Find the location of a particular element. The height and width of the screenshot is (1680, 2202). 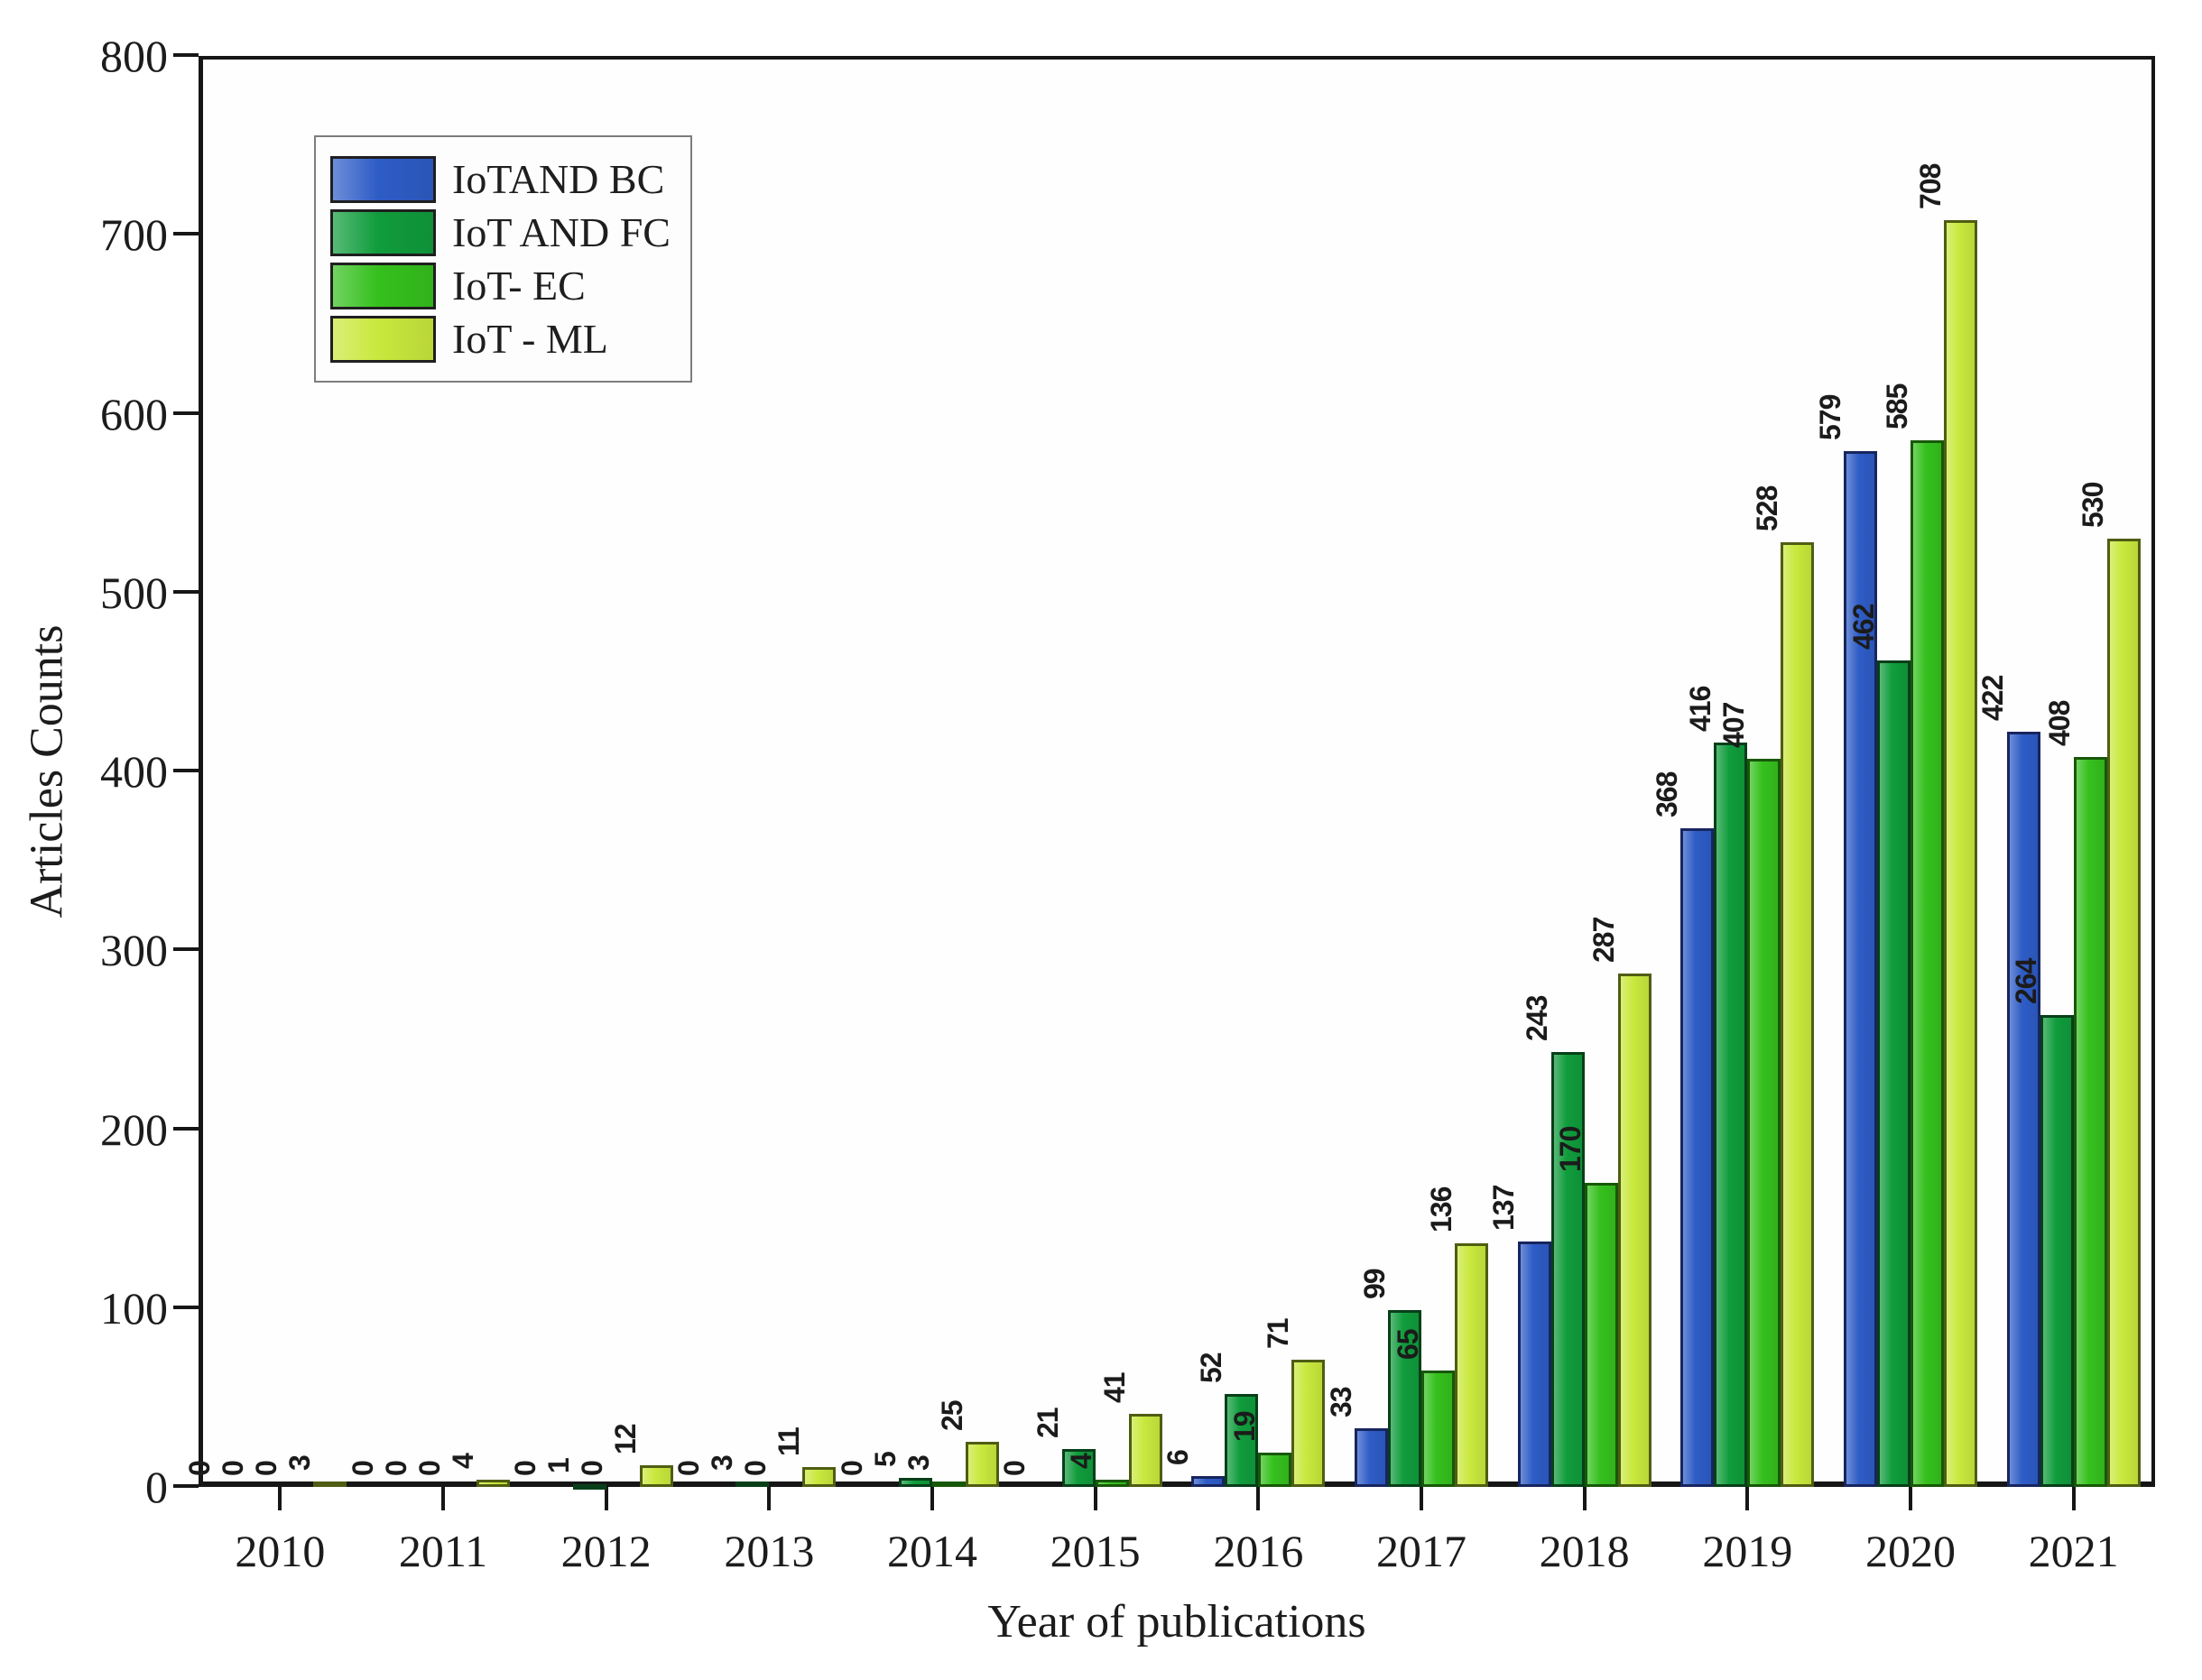

x-tick-label: 2016 is located at coordinates (1258, 1551).